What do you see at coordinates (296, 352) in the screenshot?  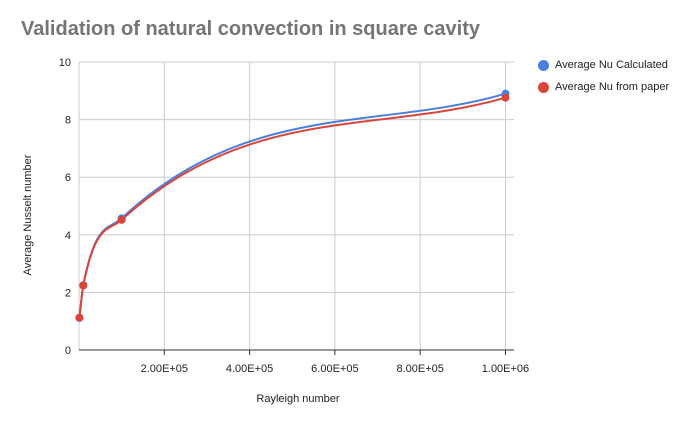 I see `axes` at bounding box center [296, 352].